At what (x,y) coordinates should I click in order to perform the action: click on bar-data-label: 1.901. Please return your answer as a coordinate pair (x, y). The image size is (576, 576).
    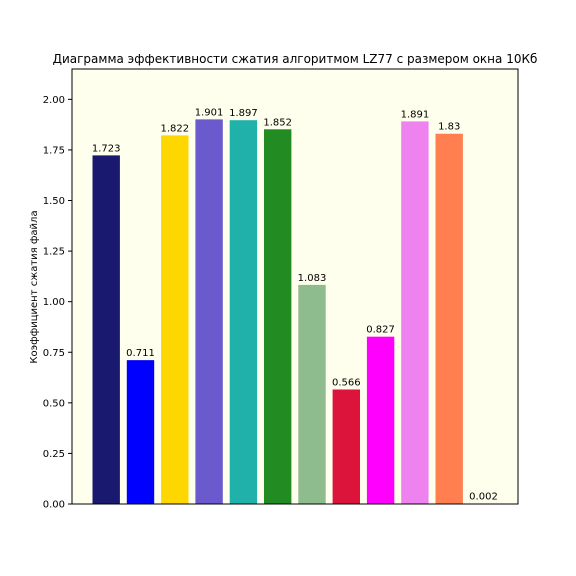
    Looking at the image, I should click on (209, 112).